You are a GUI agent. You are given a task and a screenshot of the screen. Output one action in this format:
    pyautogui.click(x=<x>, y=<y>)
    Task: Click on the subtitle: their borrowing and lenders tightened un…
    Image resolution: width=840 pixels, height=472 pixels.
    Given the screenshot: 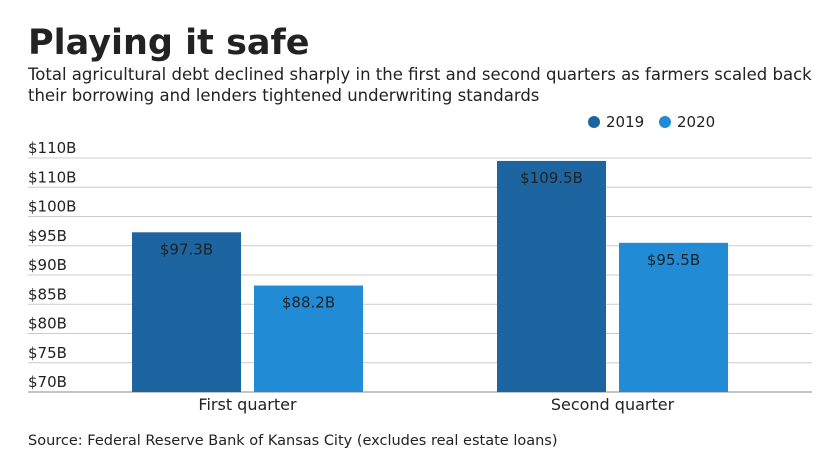 What is the action you would take?
    pyautogui.click(x=283, y=95)
    